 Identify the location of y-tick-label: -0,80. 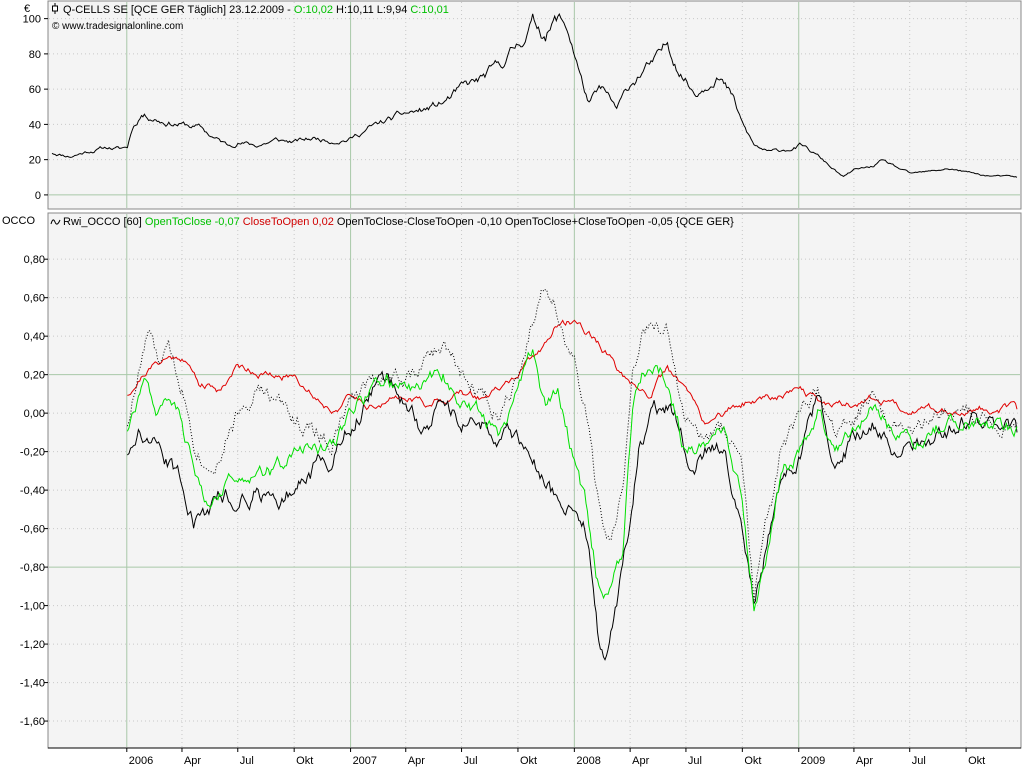
(32, 568).